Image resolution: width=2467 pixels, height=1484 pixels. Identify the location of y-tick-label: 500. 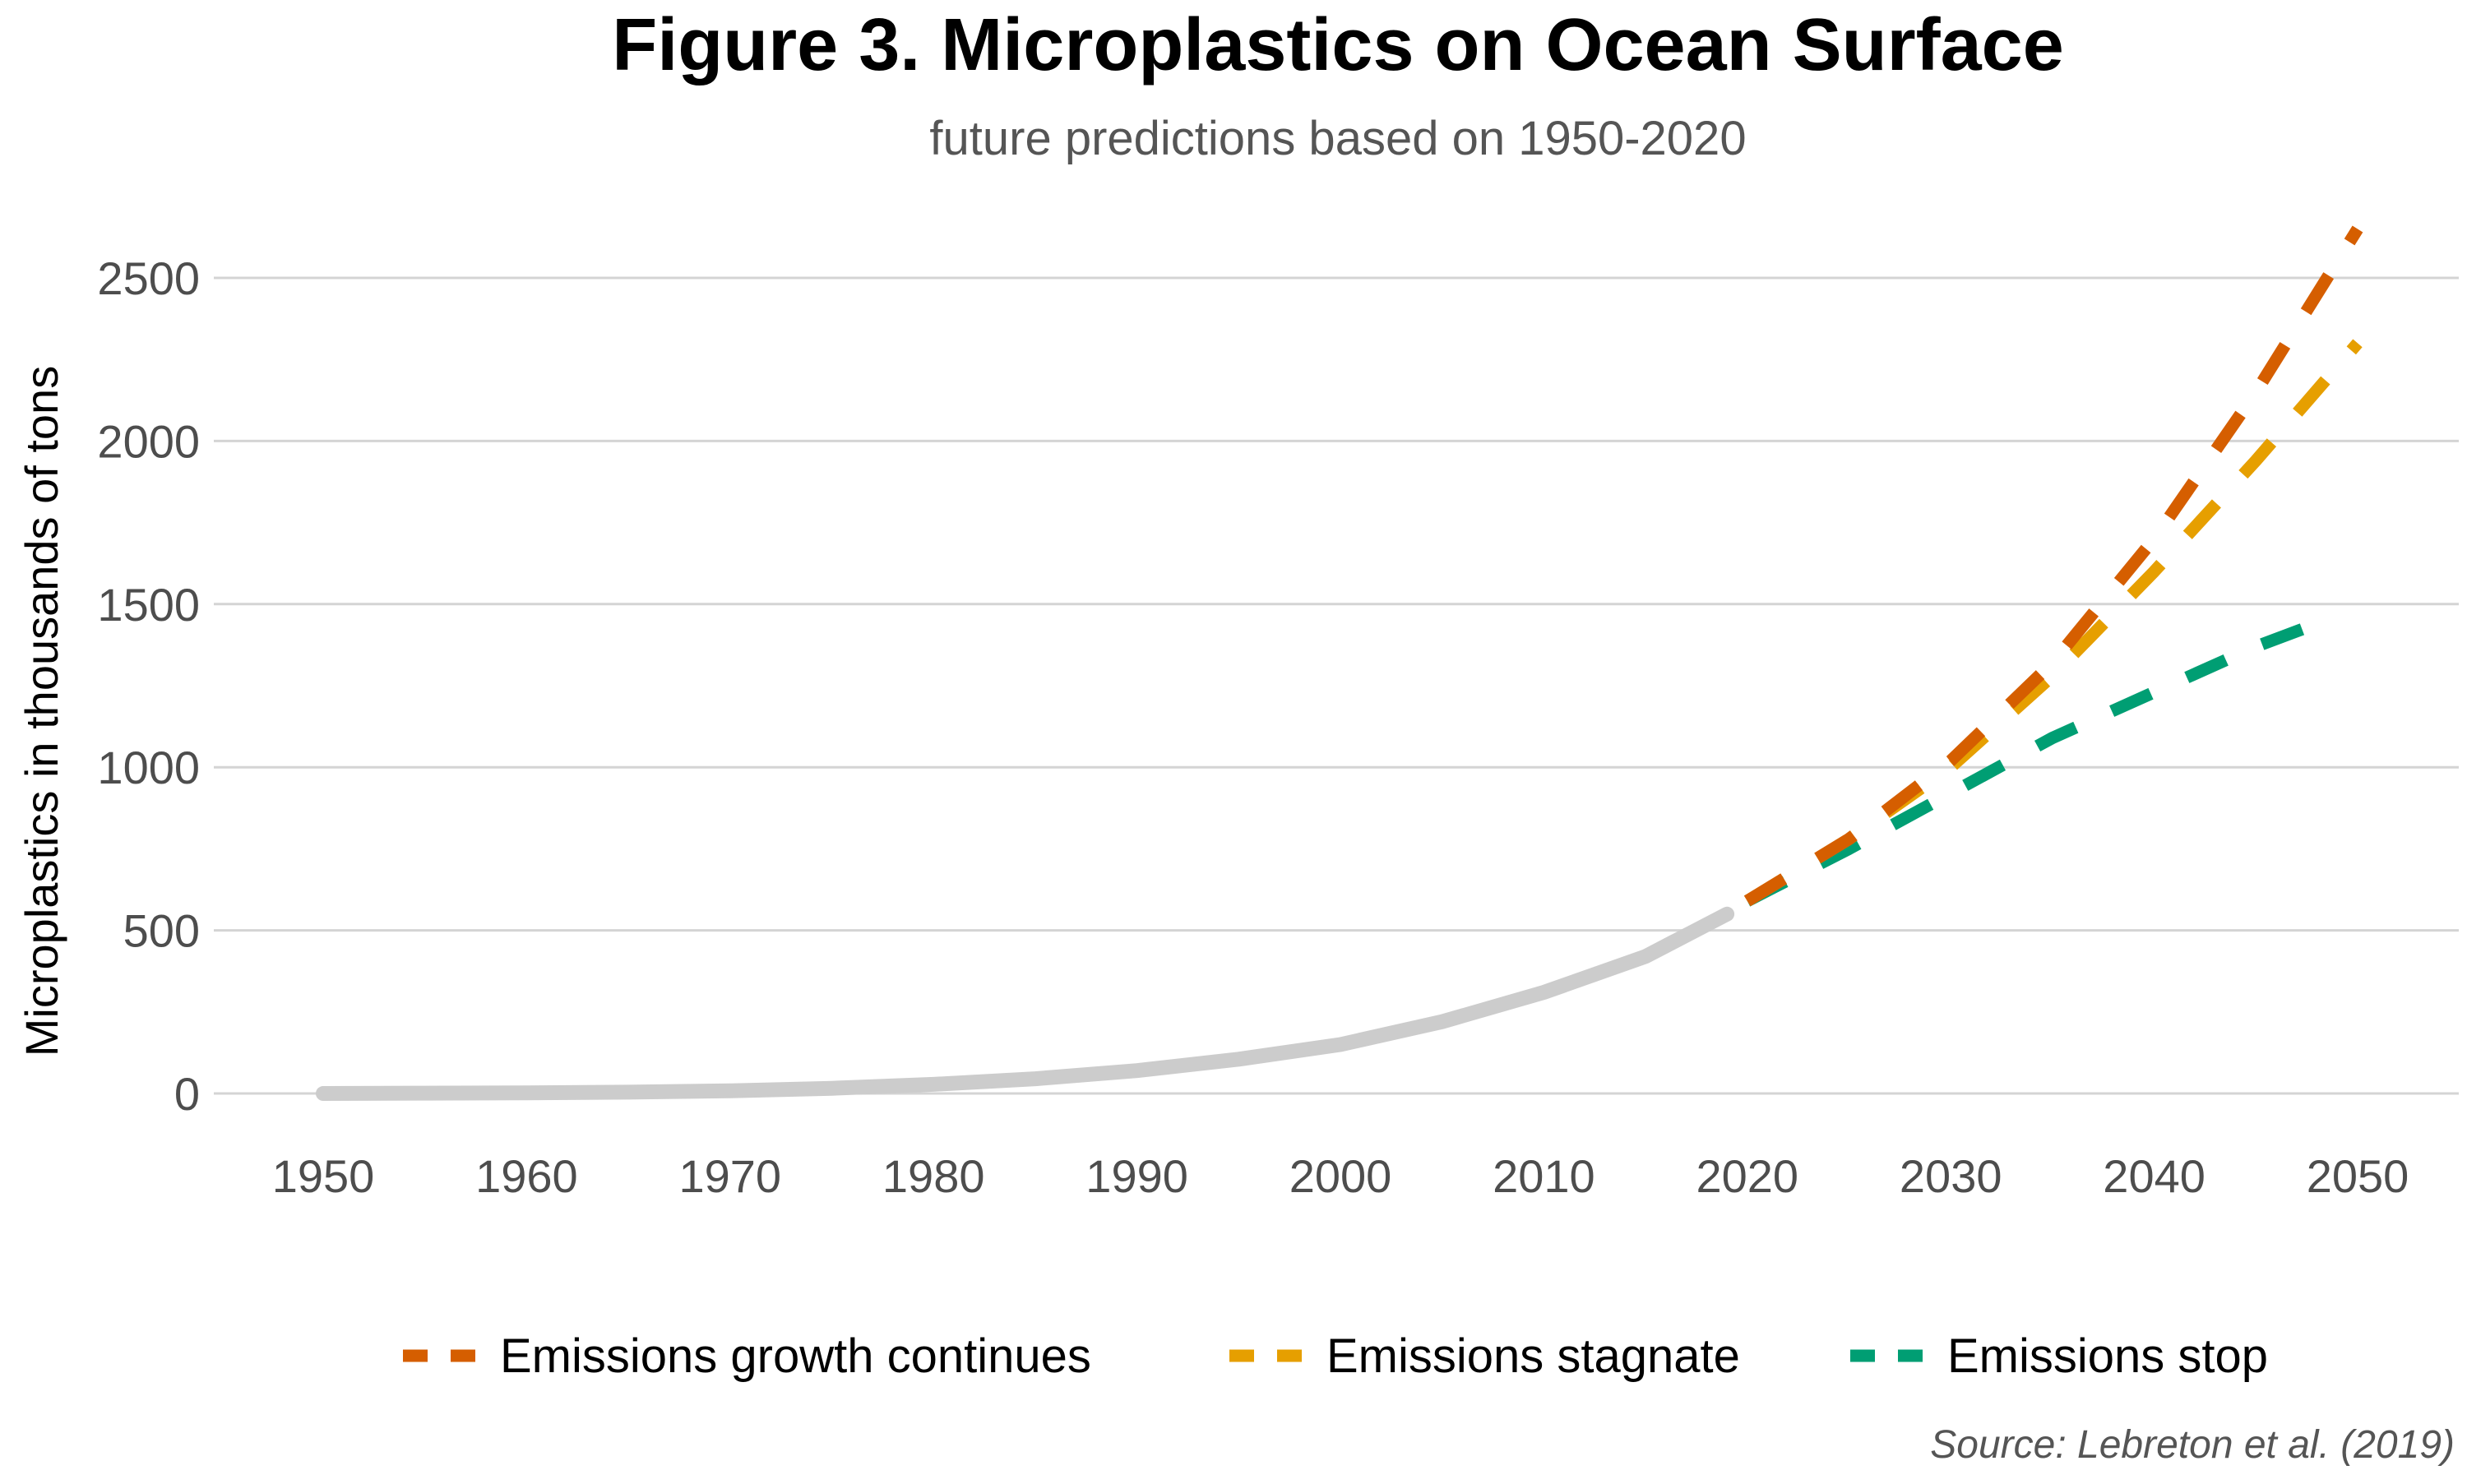
(161, 931).